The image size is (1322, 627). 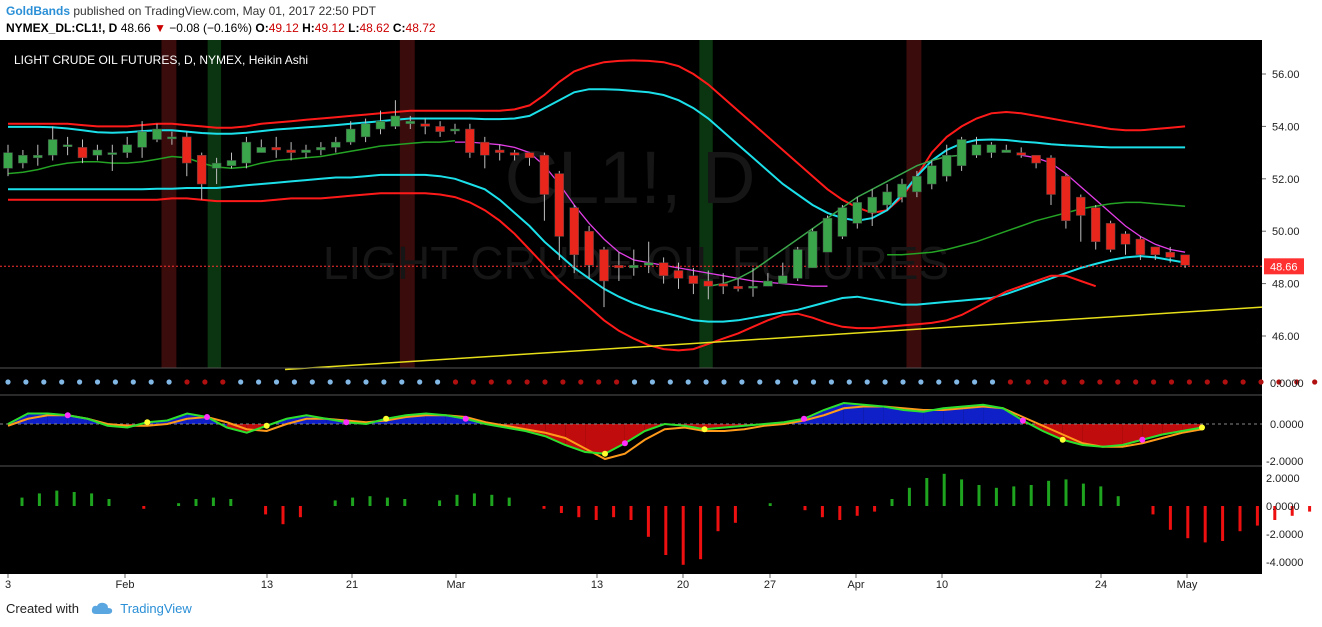 What do you see at coordinates (156, 608) in the screenshot?
I see `tradingview-link: TradingView` at bounding box center [156, 608].